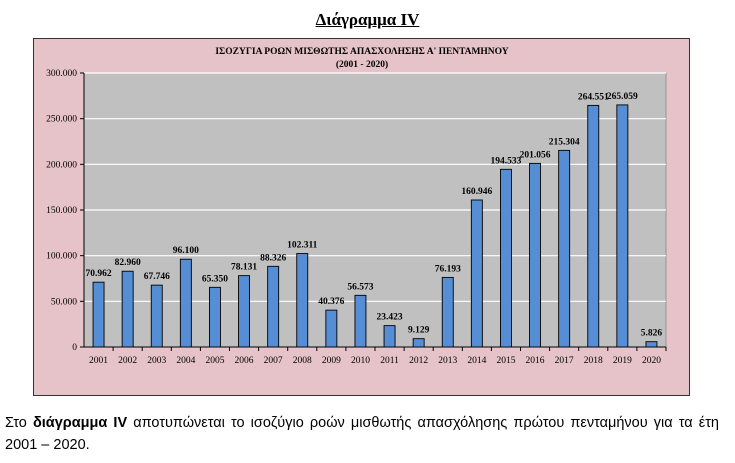 Image resolution: width=735 pixels, height=463 pixels. Describe the element at coordinates (98, 361) in the screenshot. I see `x-tick-label: 2001` at that location.